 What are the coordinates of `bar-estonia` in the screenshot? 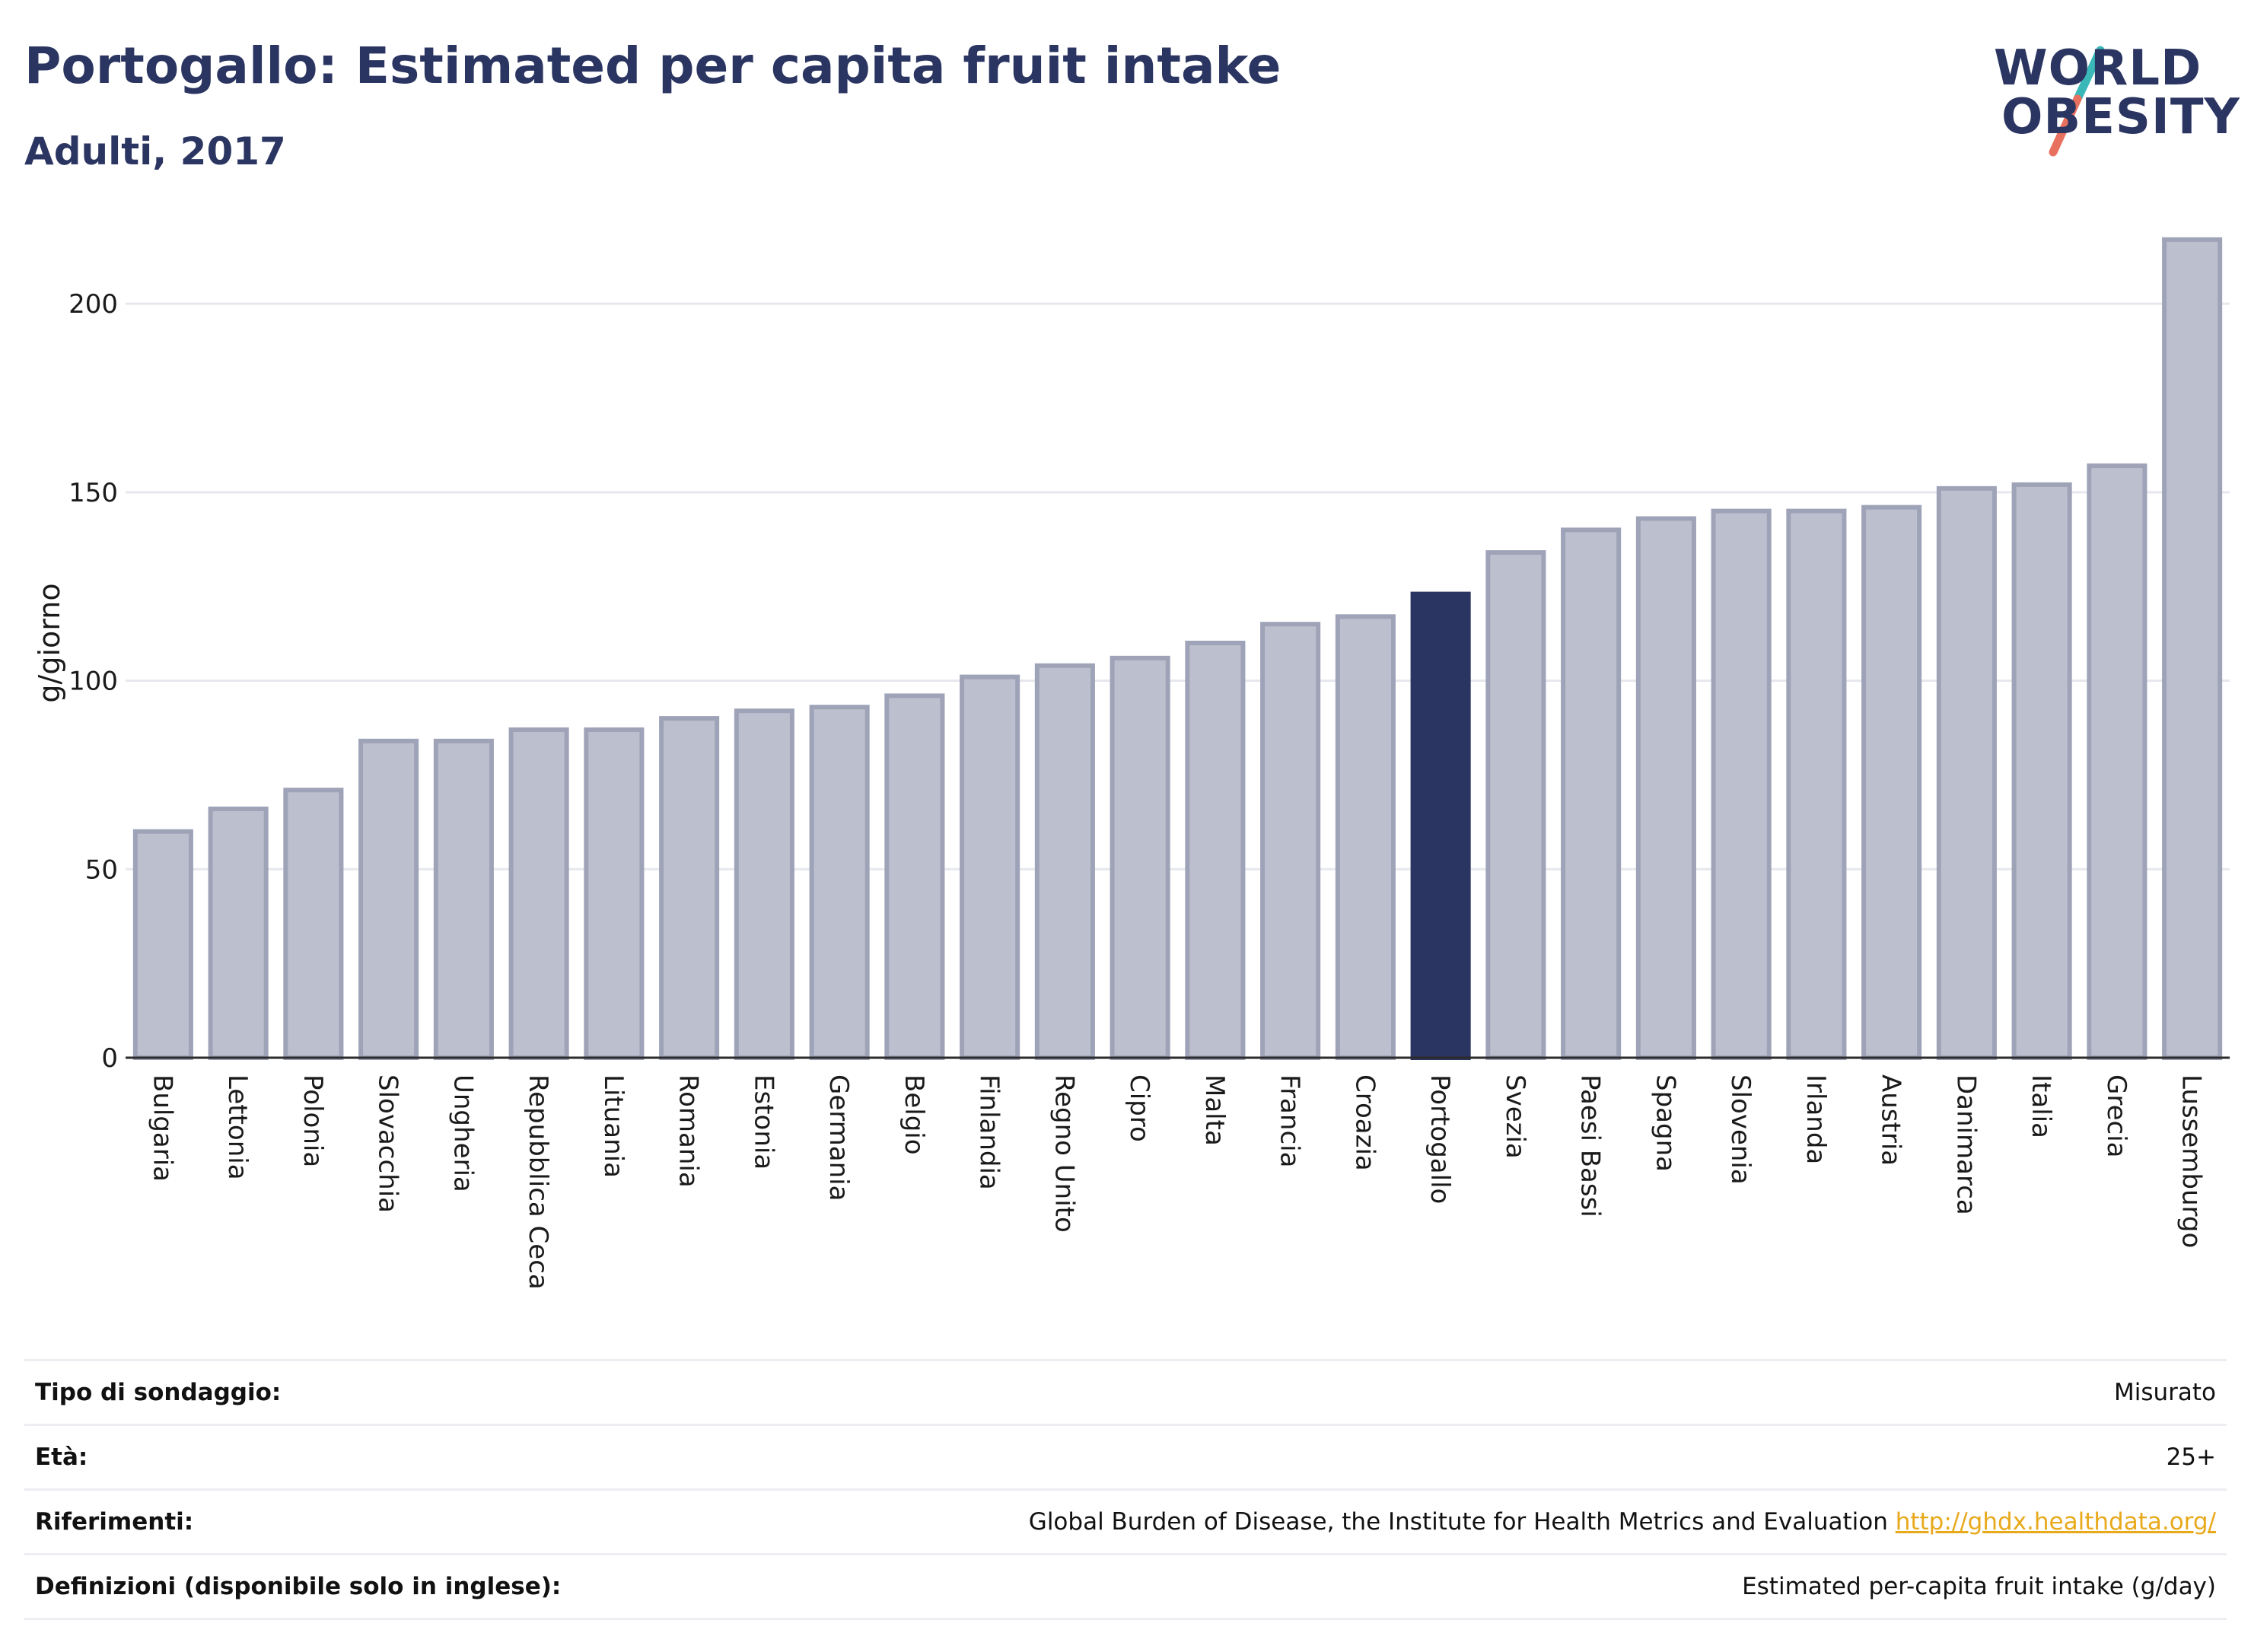 It's located at (764, 884).